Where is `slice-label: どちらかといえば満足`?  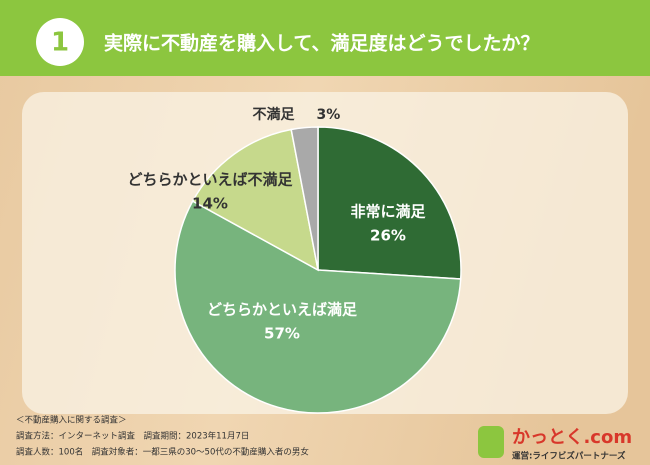
slice-label: どちらかといえば満足 is located at coordinates (282, 310).